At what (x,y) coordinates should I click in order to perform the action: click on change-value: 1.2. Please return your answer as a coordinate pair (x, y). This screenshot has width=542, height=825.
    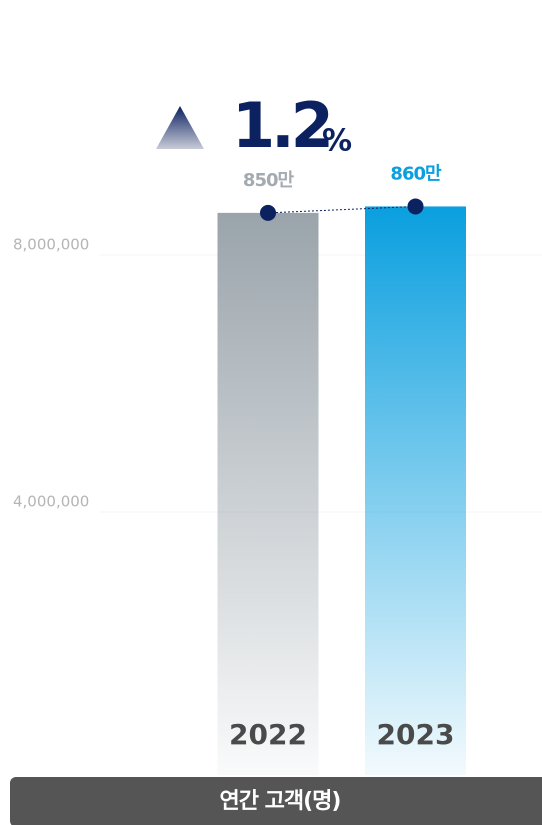
    Looking at the image, I should click on (281, 125).